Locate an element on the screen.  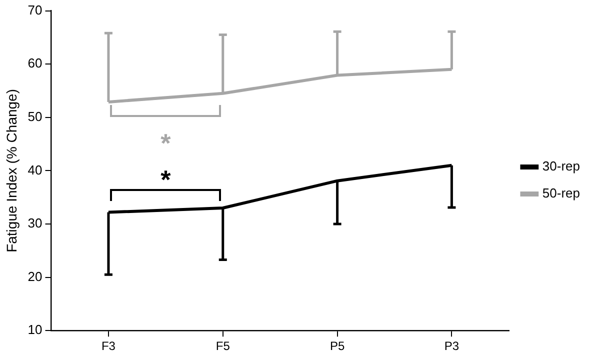
legend-label: 50-rep is located at coordinates (561, 193).